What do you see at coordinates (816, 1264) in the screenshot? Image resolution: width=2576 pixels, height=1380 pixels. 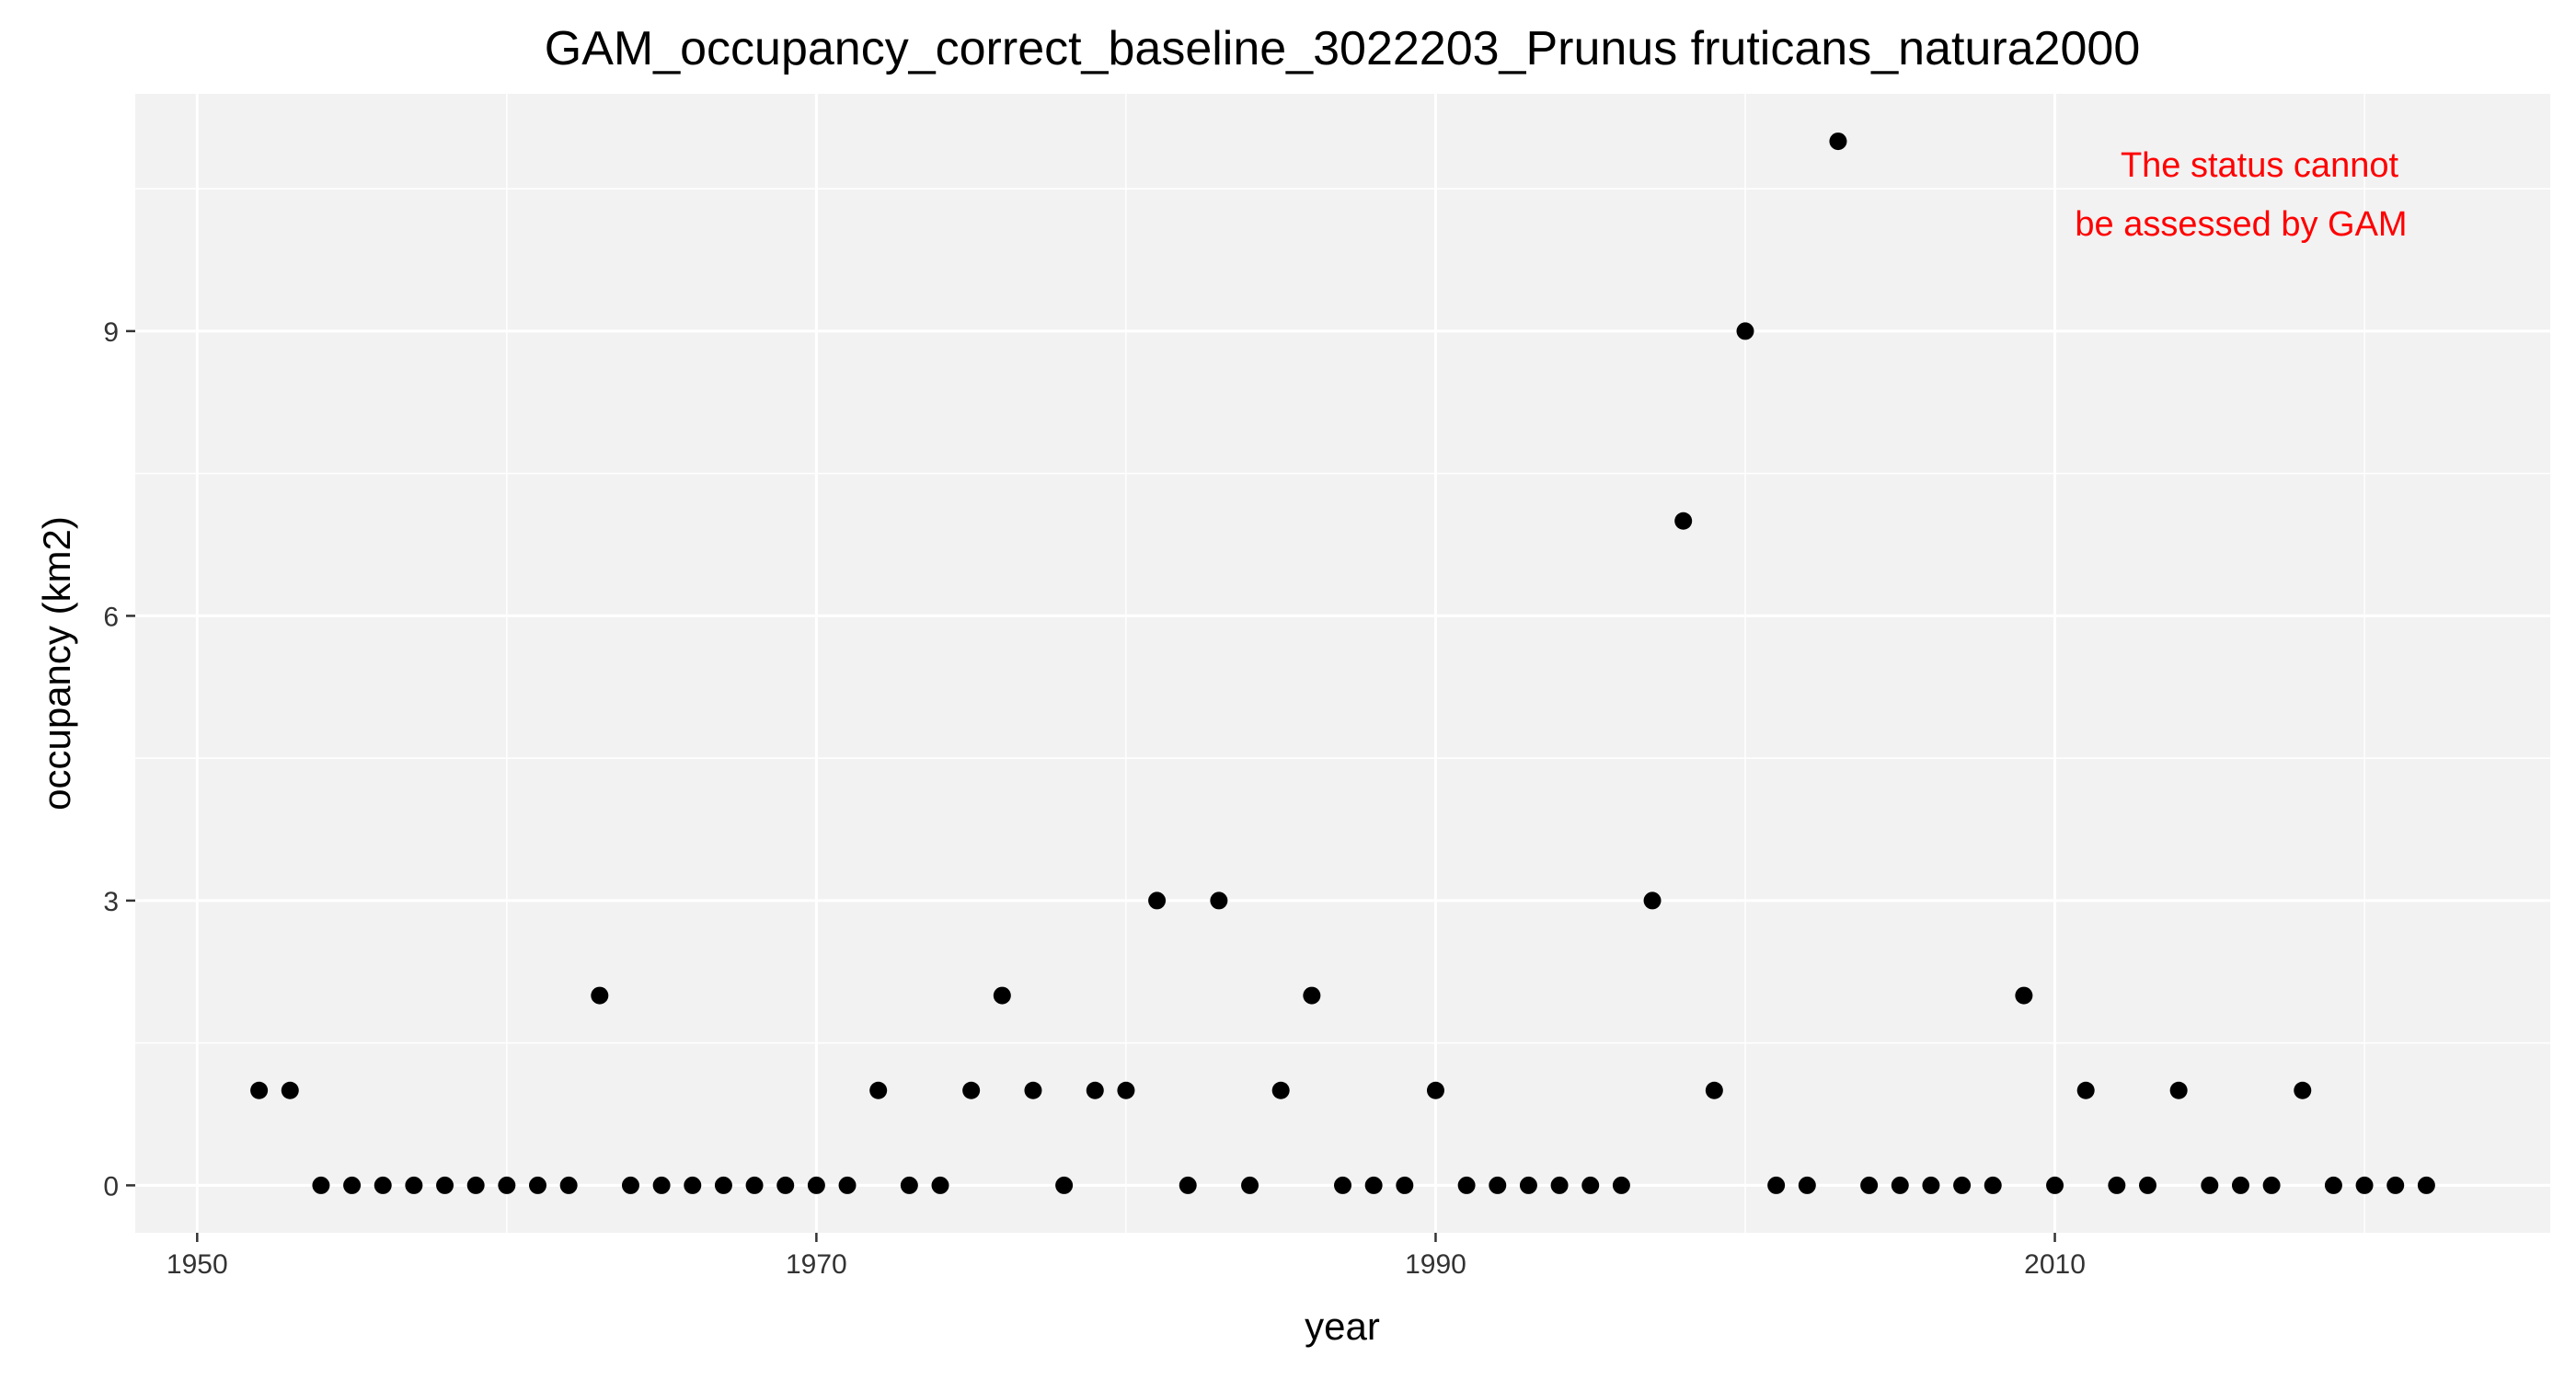 I see `x-tick-label: 1970` at bounding box center [816, 1264].